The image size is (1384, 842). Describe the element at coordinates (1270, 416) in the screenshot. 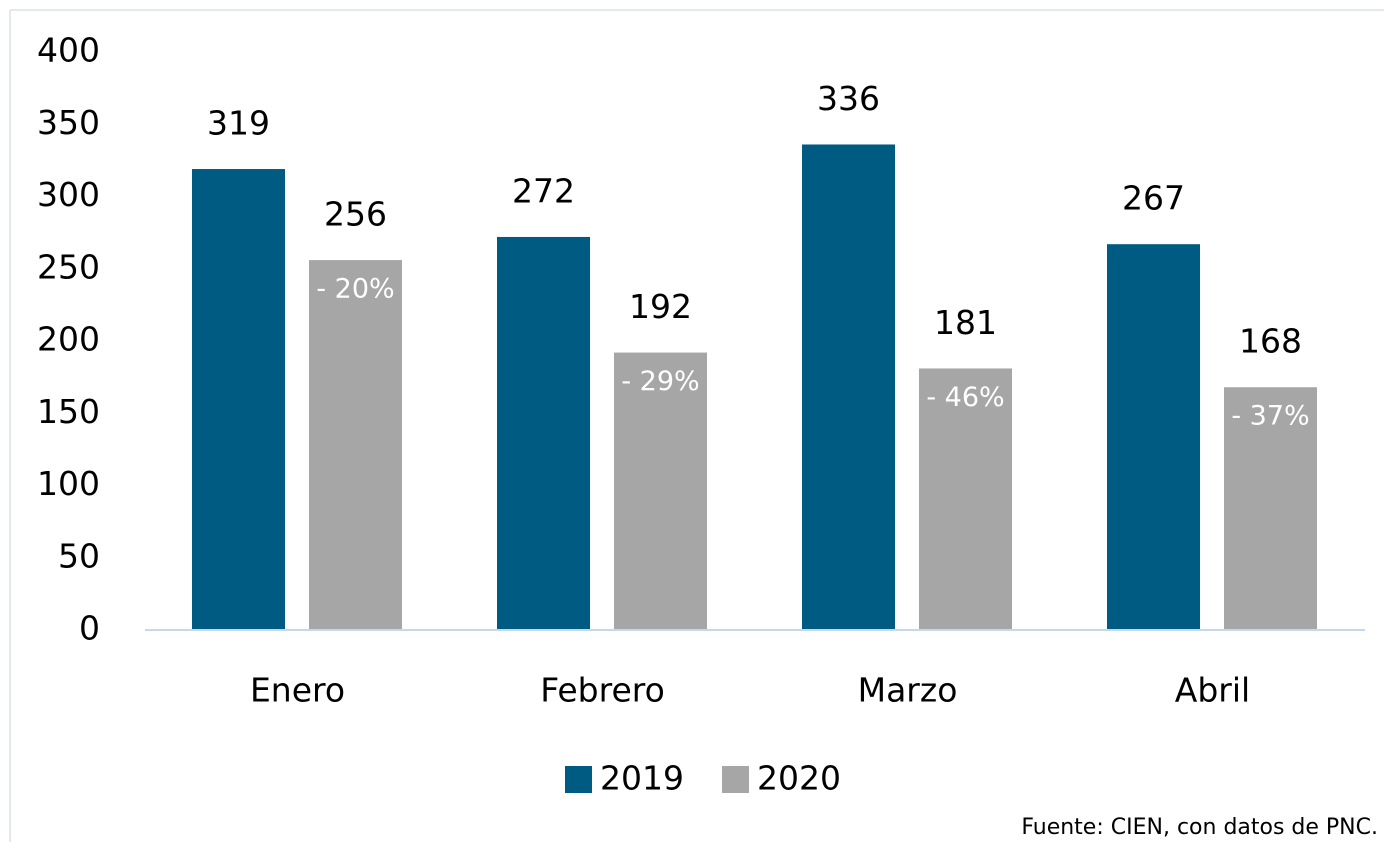

I see `change-label: - 37%` at that location.